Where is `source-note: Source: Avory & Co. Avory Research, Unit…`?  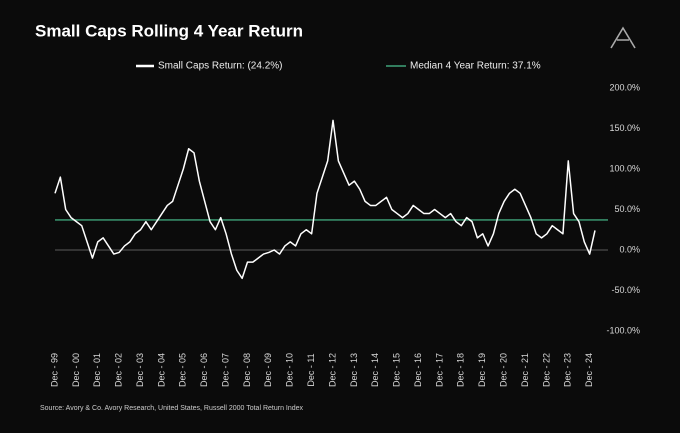 source-note: Source: Avory & Co. Avory Research, Unit… is located at coordinates (172, 408).